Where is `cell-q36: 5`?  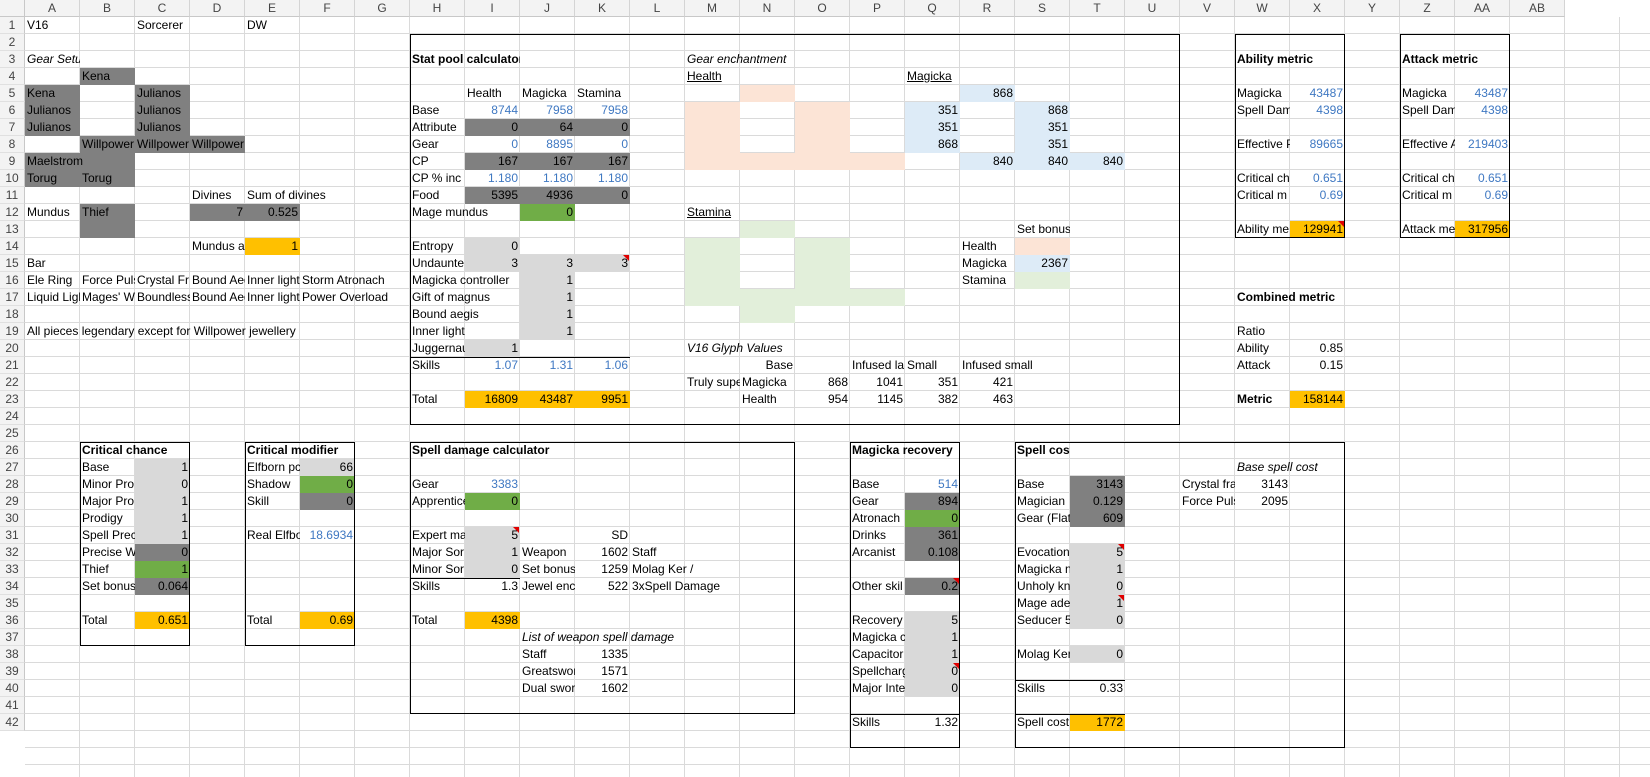
cell-q36: 5 is located at coordinates (954, 620).